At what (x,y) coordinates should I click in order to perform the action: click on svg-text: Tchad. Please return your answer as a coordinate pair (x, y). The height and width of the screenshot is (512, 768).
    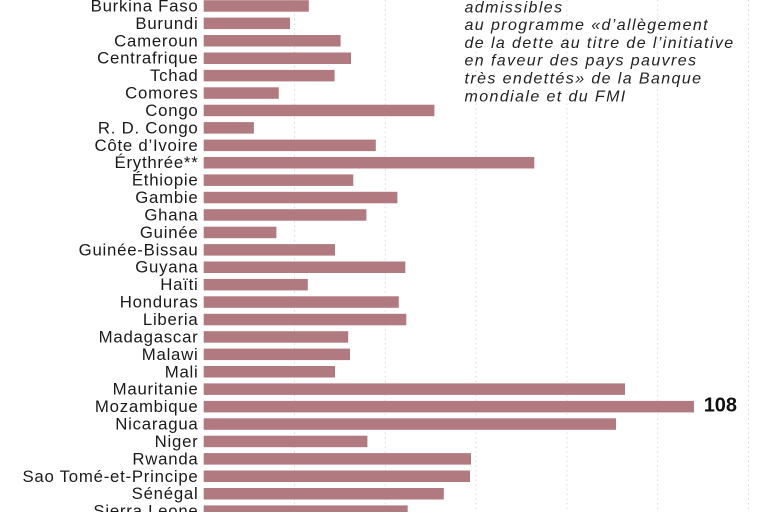
    Looking at the image, I should click on (174, 75).